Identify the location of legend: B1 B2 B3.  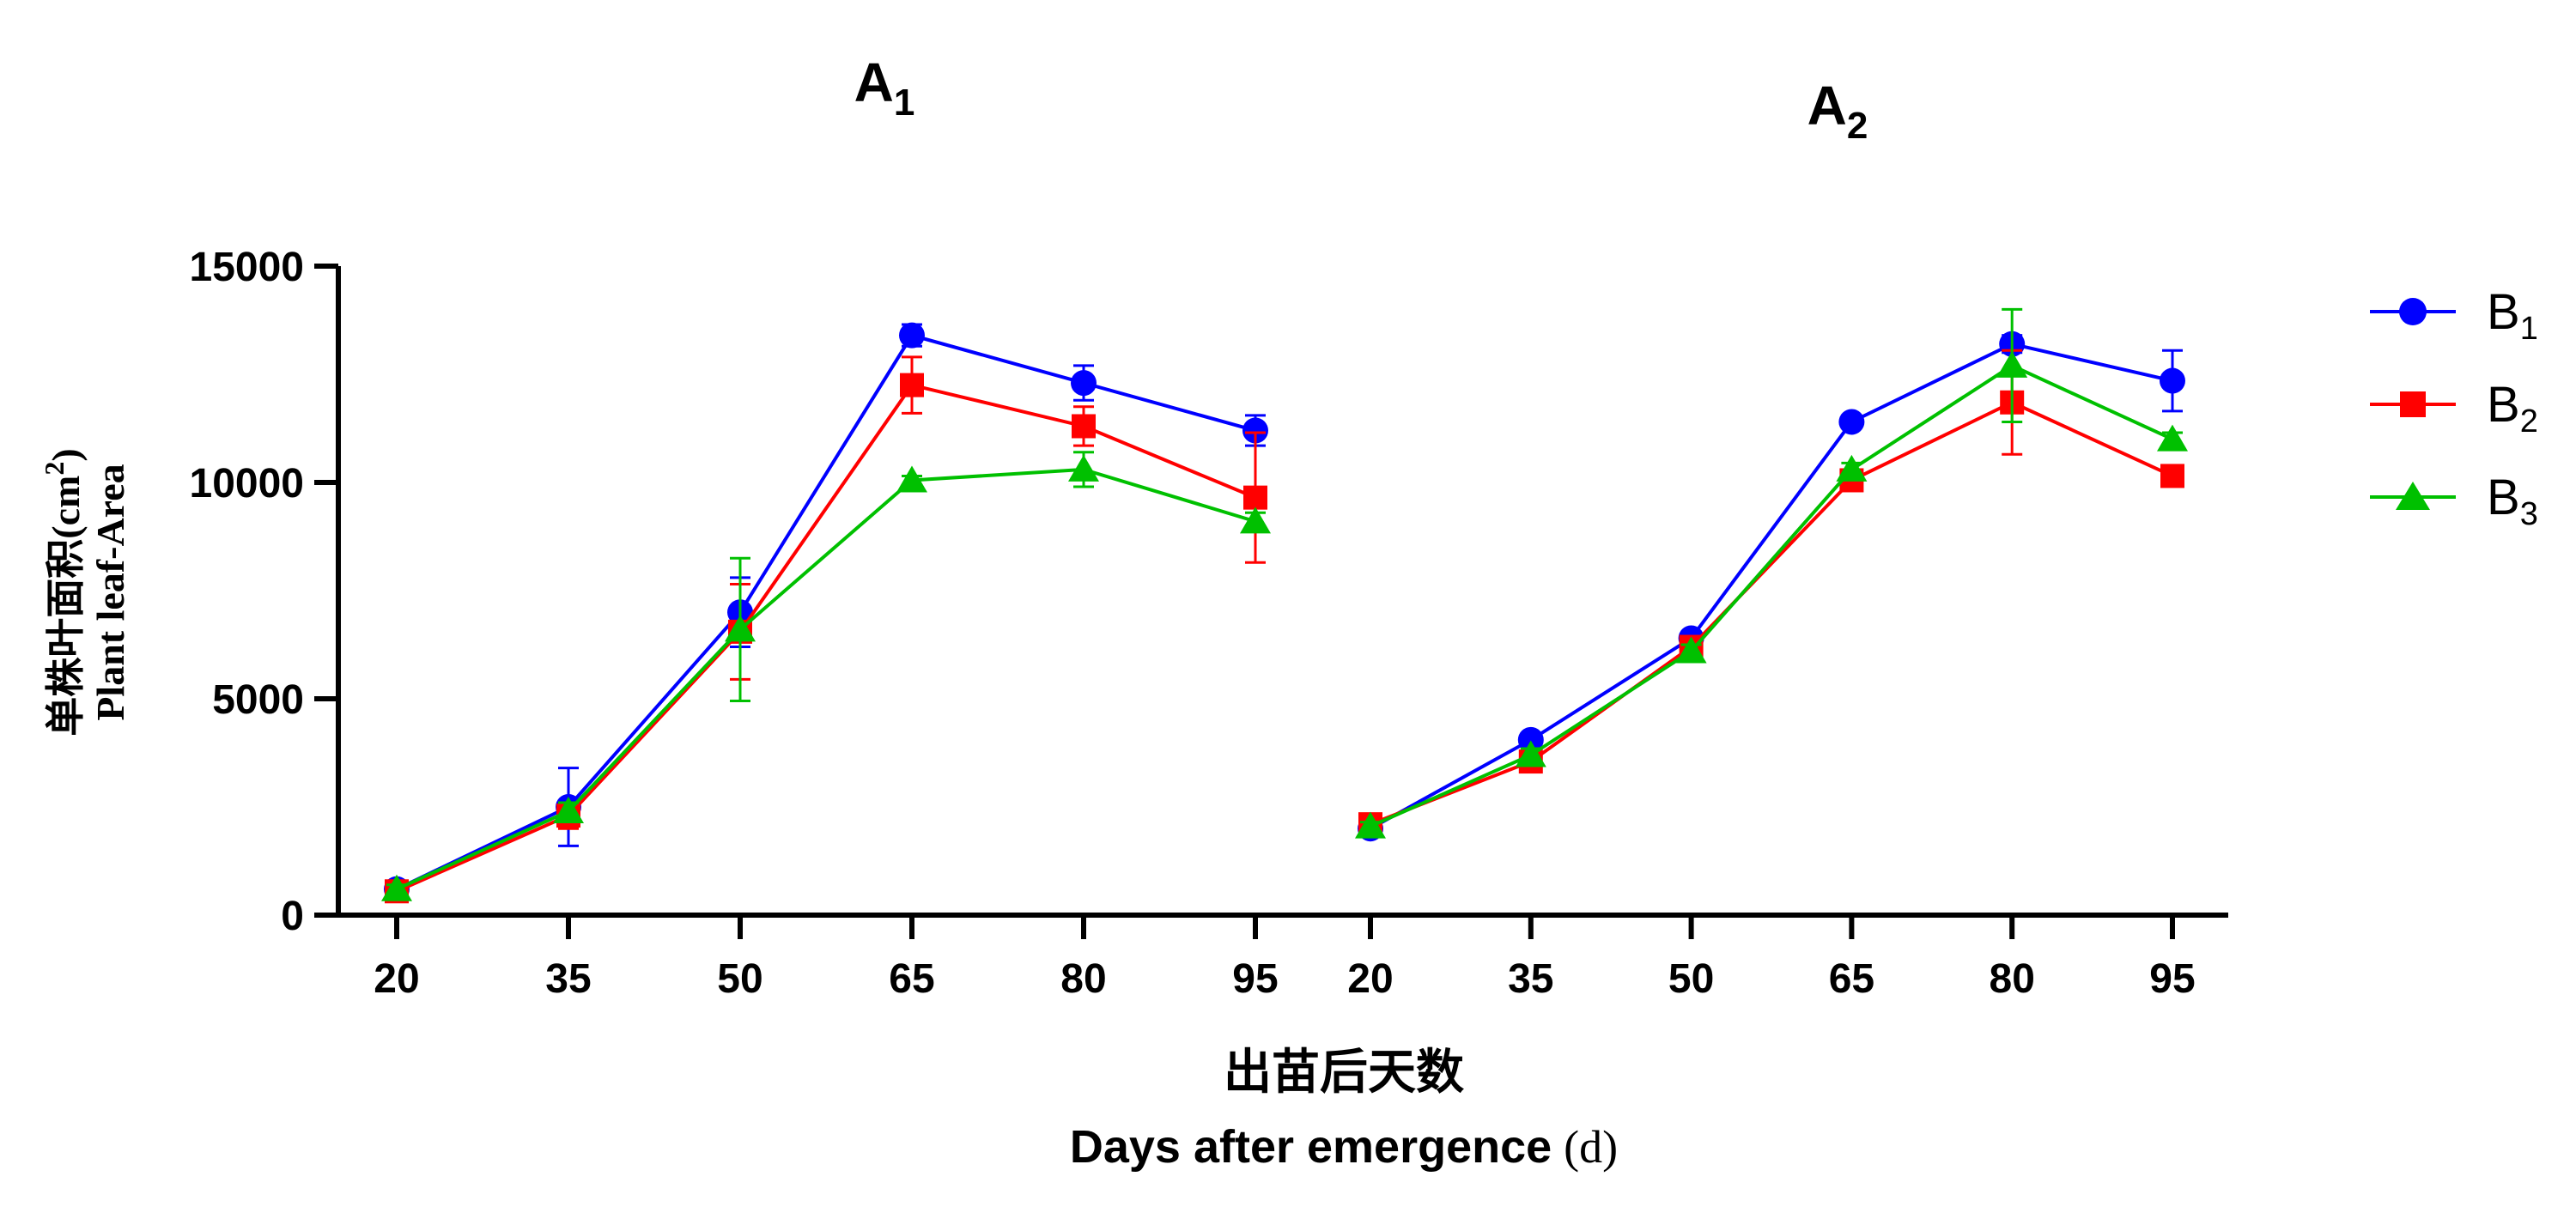
(2454, 408).